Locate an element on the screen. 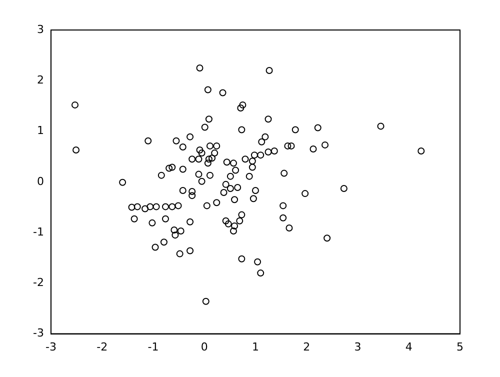 This screenshot has height=377, width=500. x-tick-label: -1 is located at coordinates (153, 347).